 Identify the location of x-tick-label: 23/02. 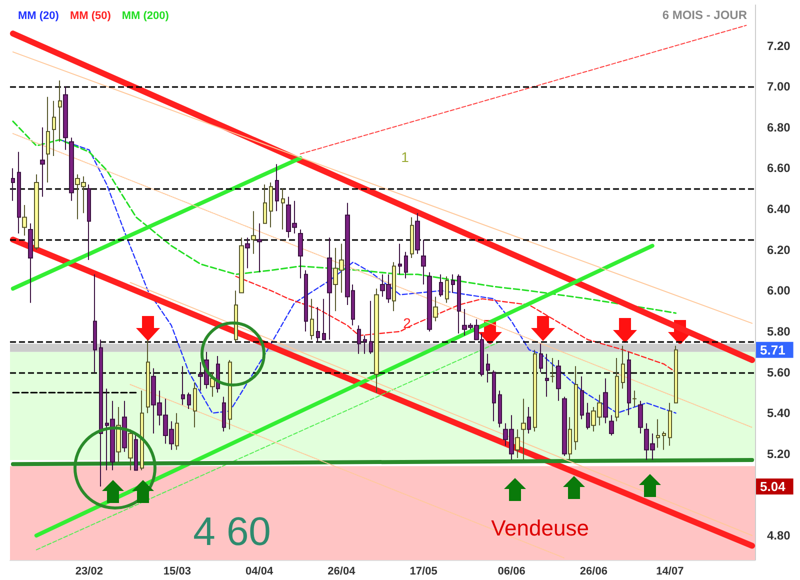
(89, 572).